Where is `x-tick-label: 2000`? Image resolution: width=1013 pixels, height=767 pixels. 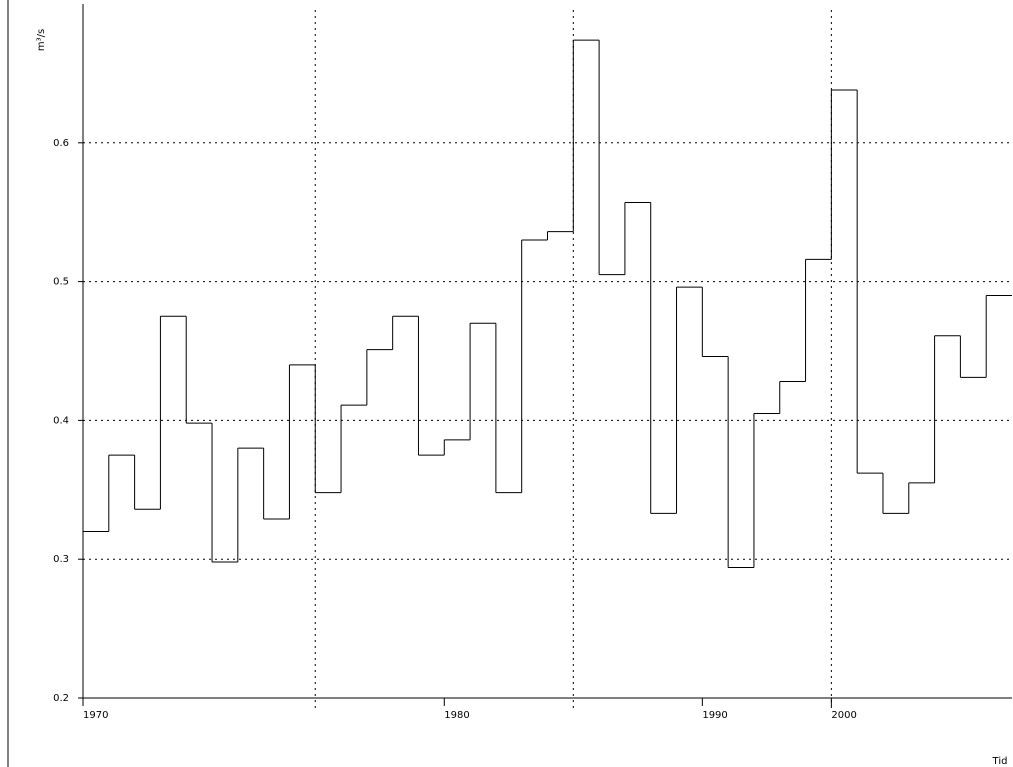 x-tick-label: 2000 is located at coordinates (843, 715).